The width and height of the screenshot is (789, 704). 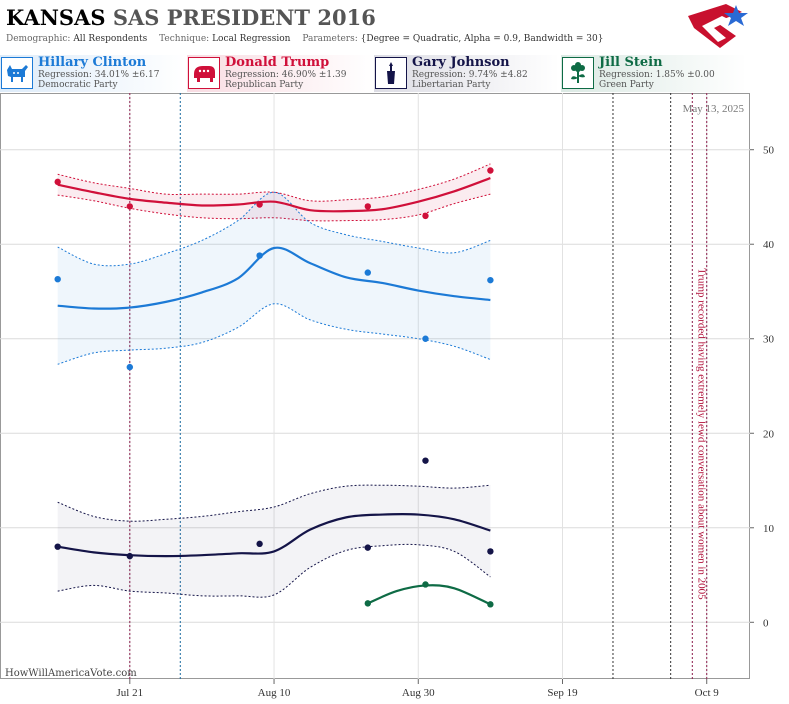 What do you see at coordinates (631, 62) in the screenshot?
I see `legend-name: Jill Stein` at bounding box center [631, 62].